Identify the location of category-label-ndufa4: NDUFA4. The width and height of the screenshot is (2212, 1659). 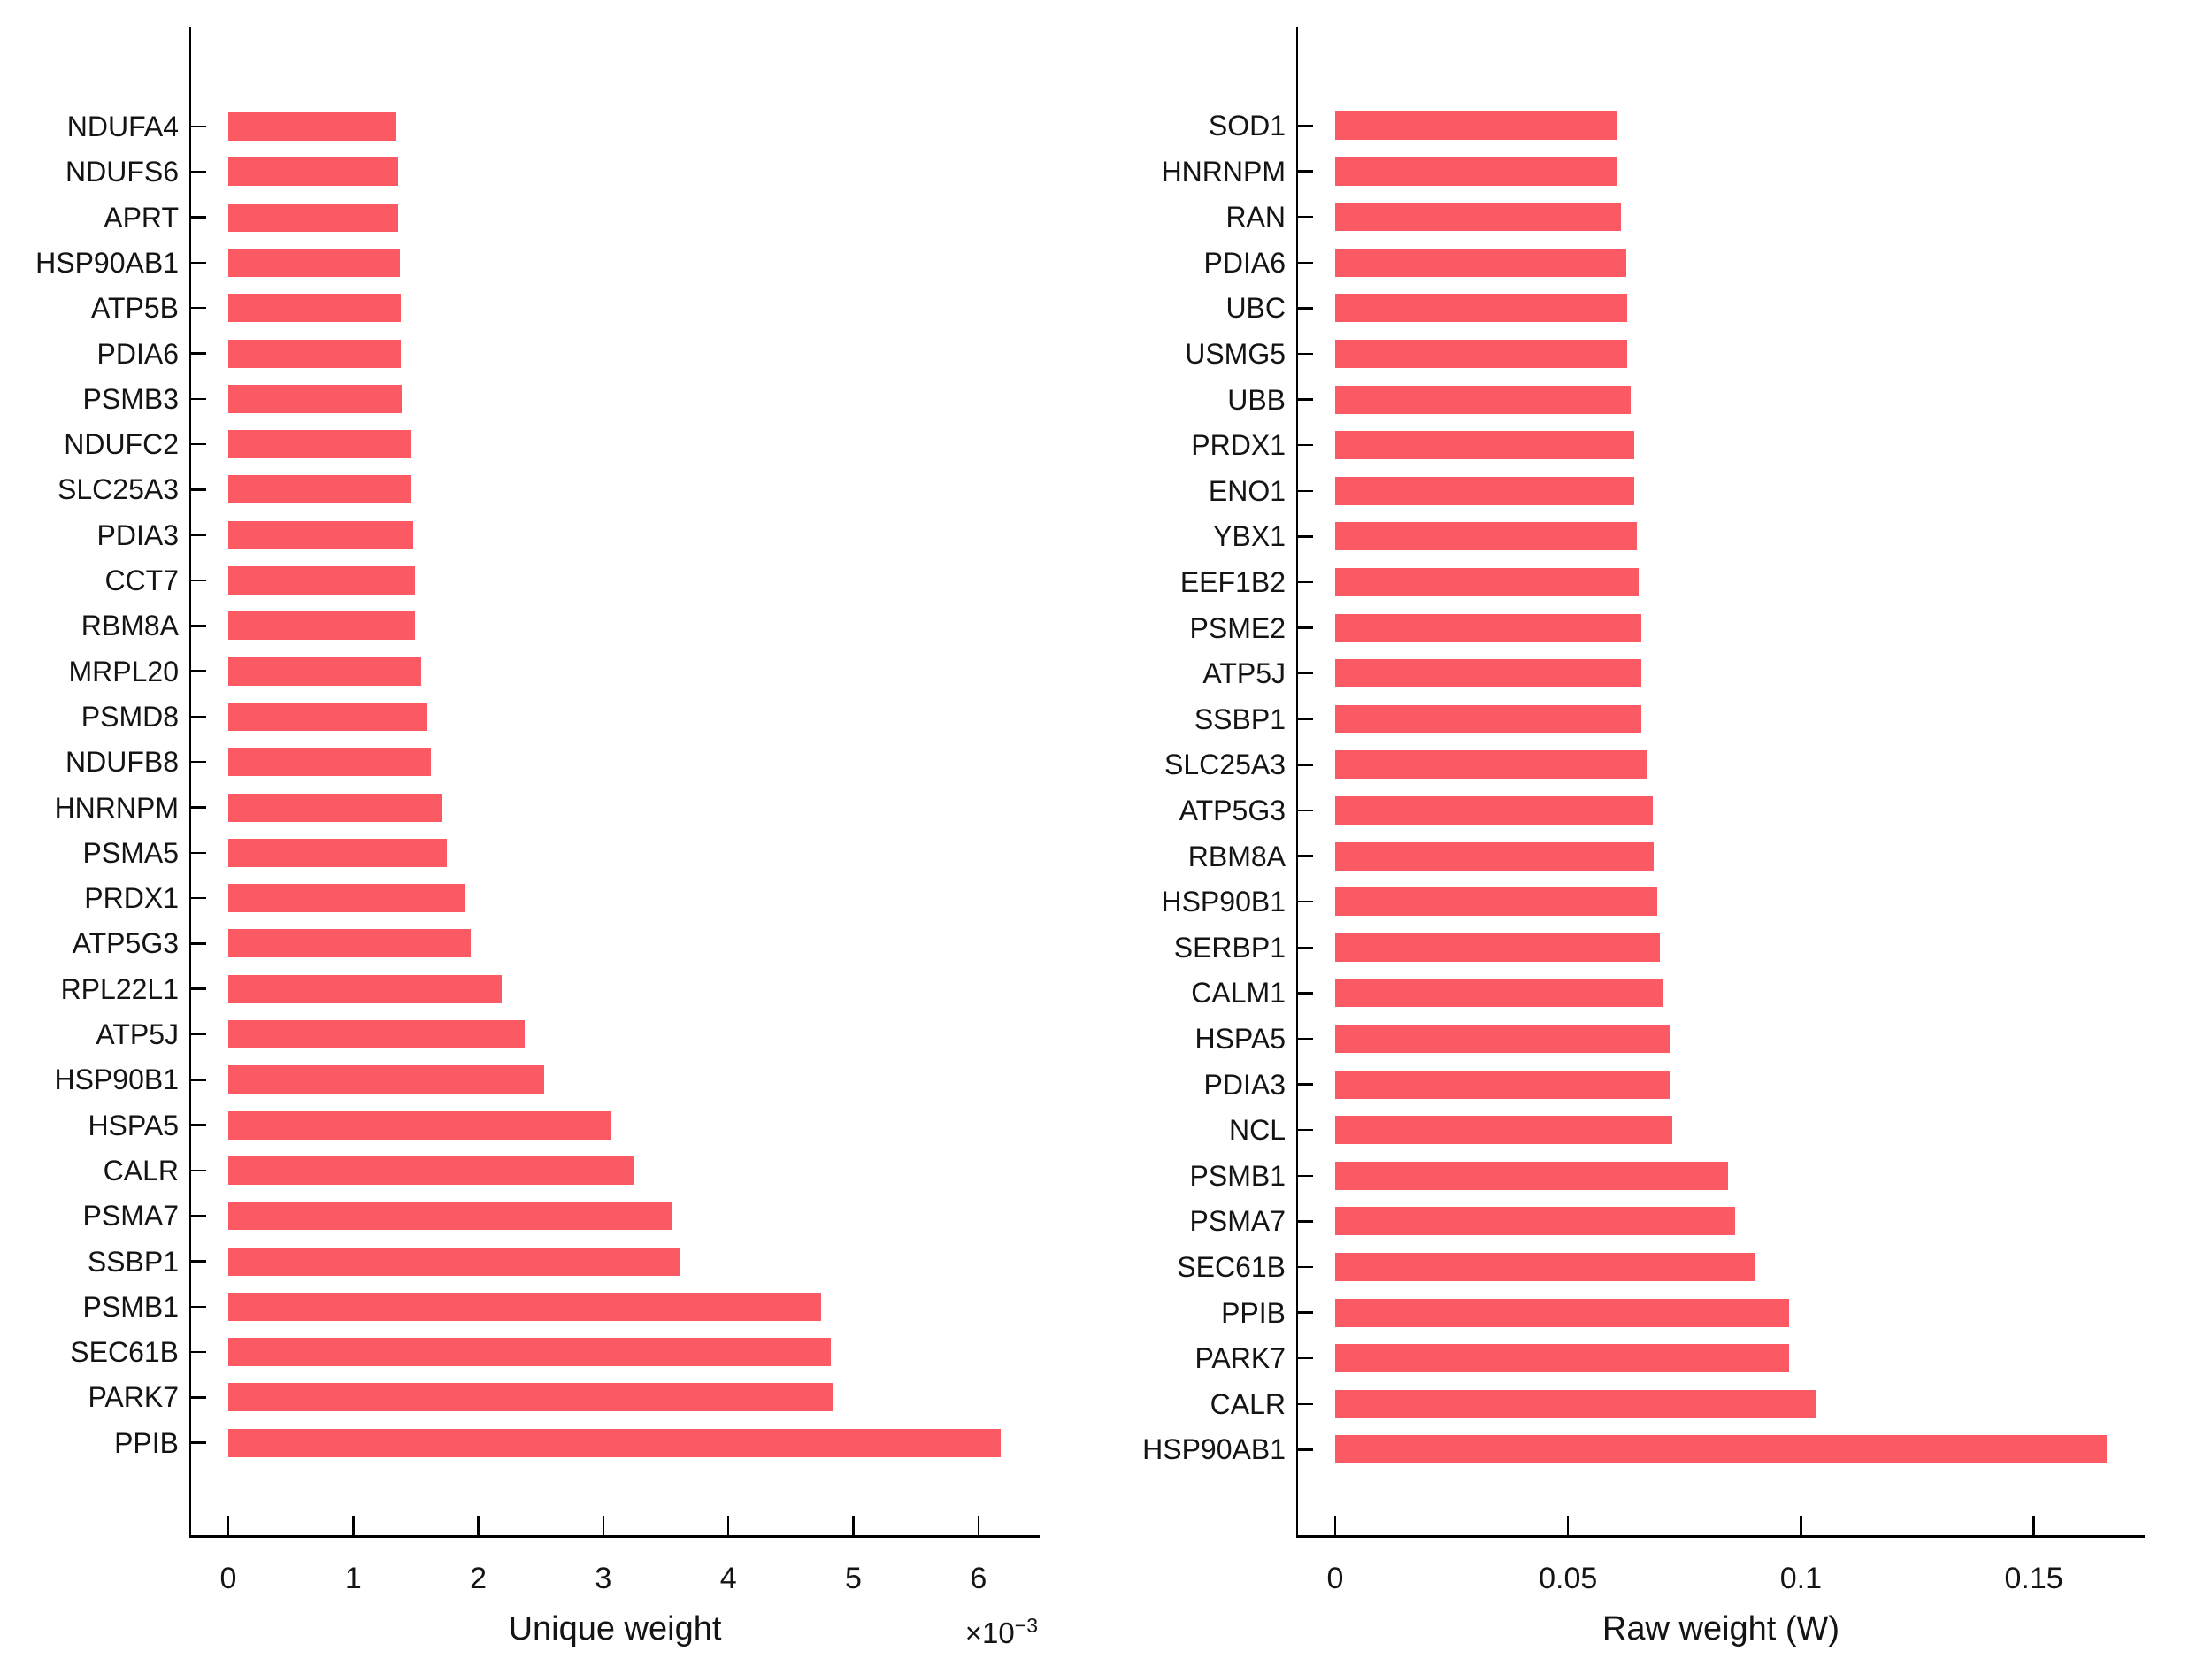
(123, 126).